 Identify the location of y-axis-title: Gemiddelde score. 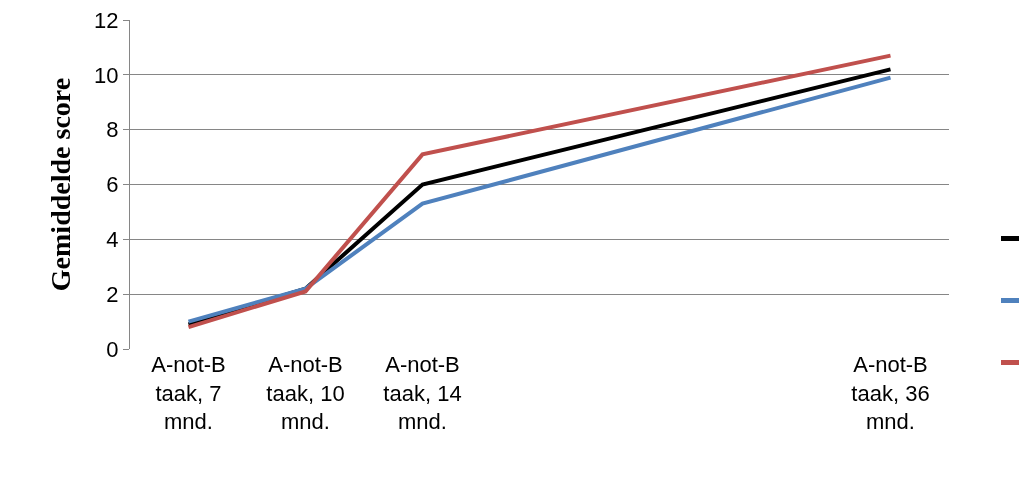
(60, 184).